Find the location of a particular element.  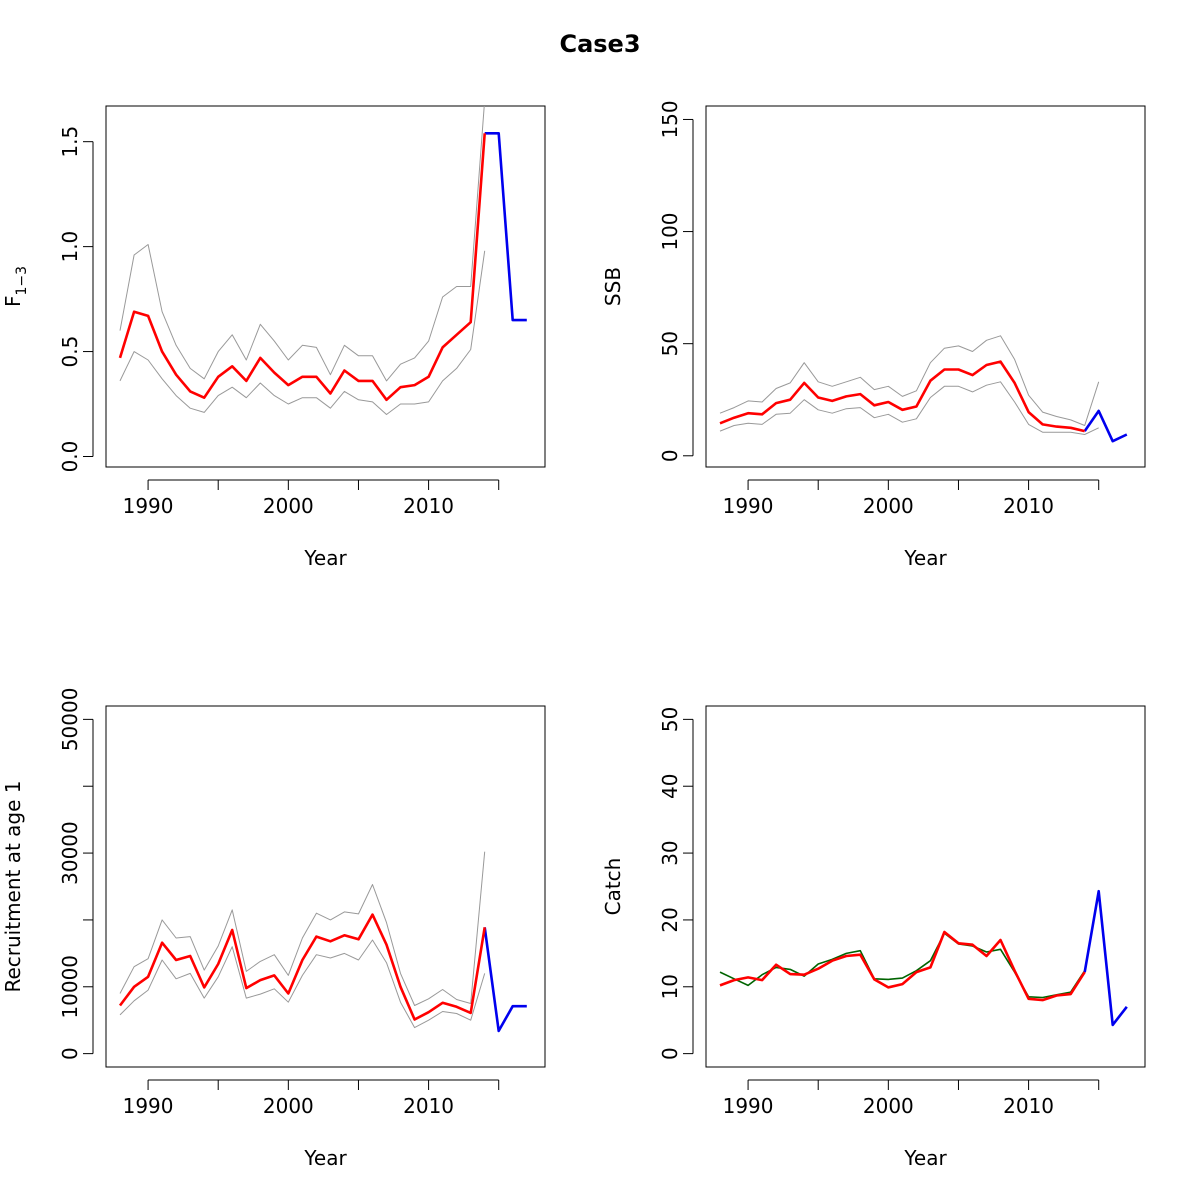

y-tick-label: 30000 is located at coordinates (70, 853).